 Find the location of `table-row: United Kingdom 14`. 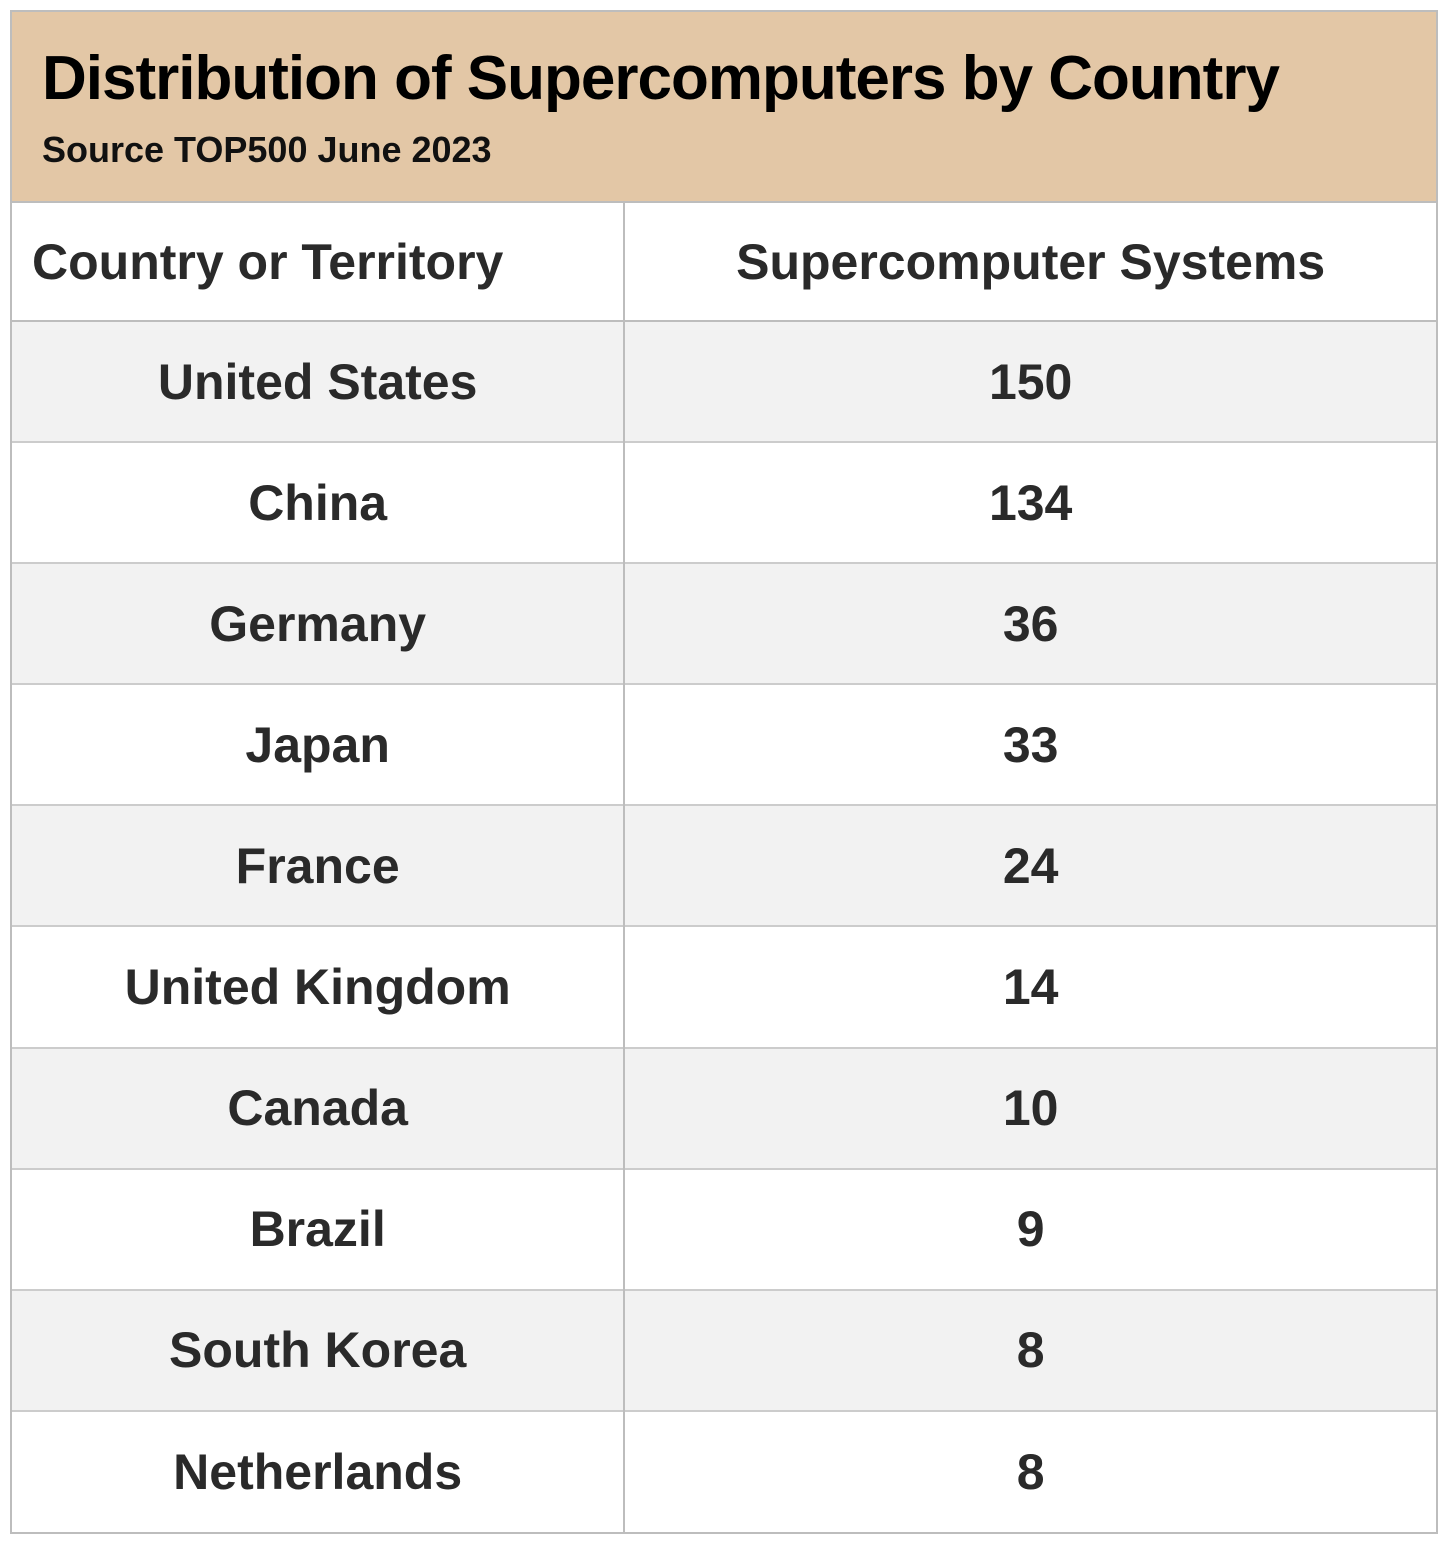

table-row: United Kingdom 14 is located at coordinates (724, 987).